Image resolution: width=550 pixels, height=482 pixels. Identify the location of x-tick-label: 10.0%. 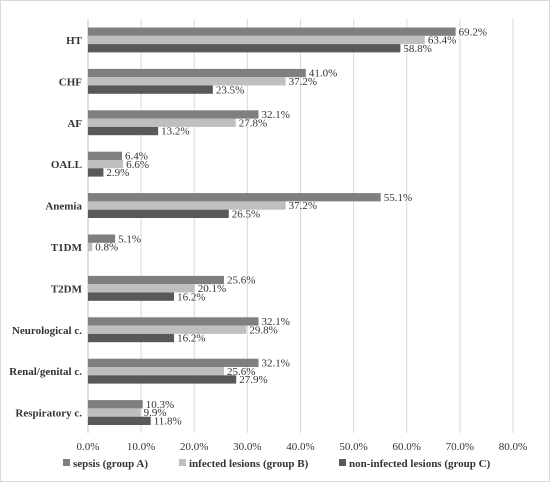
(141, 447).